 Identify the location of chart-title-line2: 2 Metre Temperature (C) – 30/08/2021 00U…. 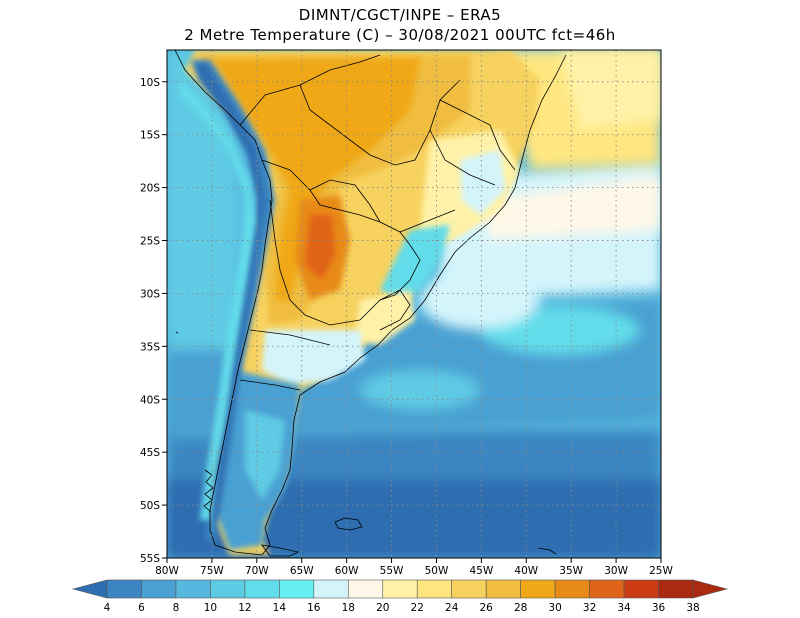
(400, 35).